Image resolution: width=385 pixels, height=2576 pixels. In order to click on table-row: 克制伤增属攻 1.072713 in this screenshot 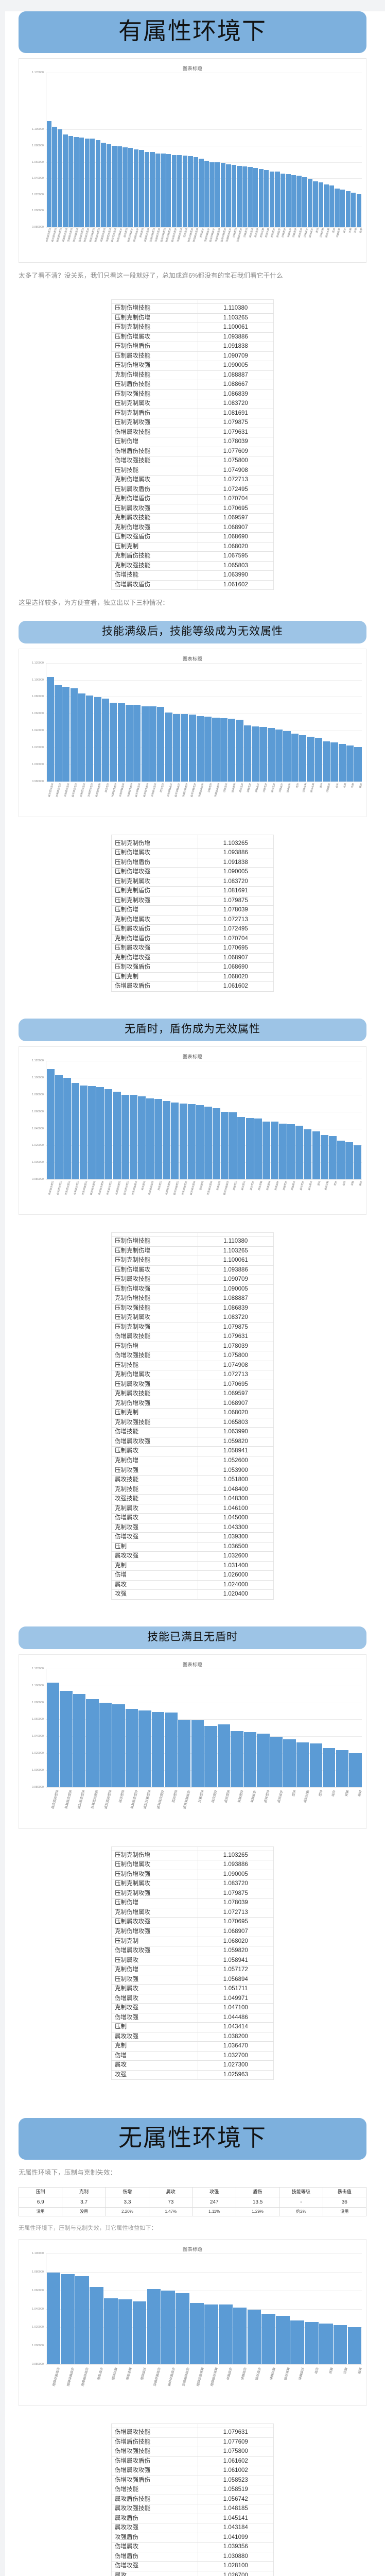, I will do `click(192, 919)`.